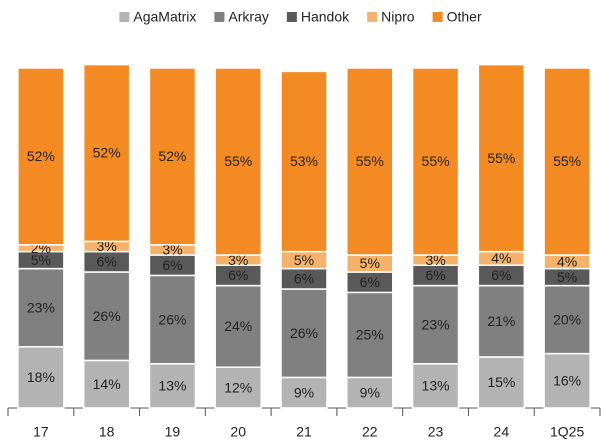 The image size is (601, 444). I want to click on data-label: 24%, so click(238, 326).